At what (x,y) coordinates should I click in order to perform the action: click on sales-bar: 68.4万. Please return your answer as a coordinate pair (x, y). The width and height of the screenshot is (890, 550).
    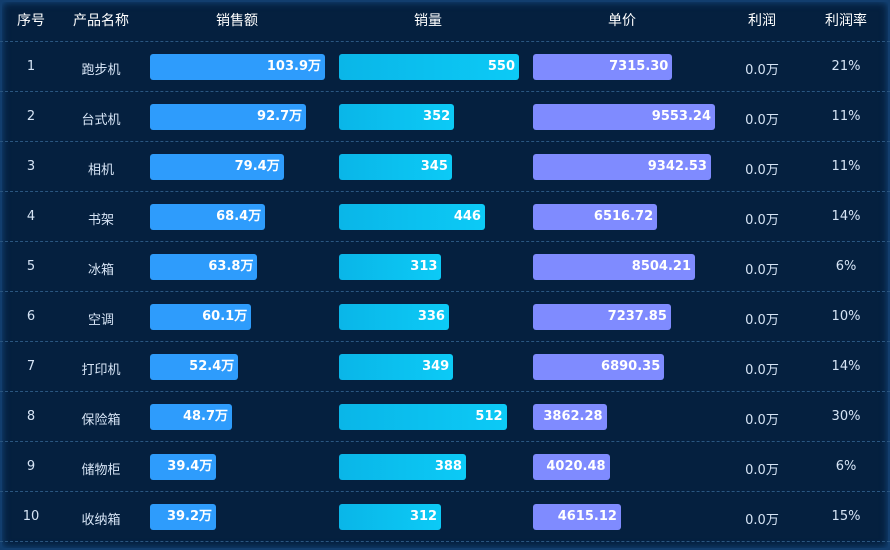
    Looking at the image, I should click on (208, 217).